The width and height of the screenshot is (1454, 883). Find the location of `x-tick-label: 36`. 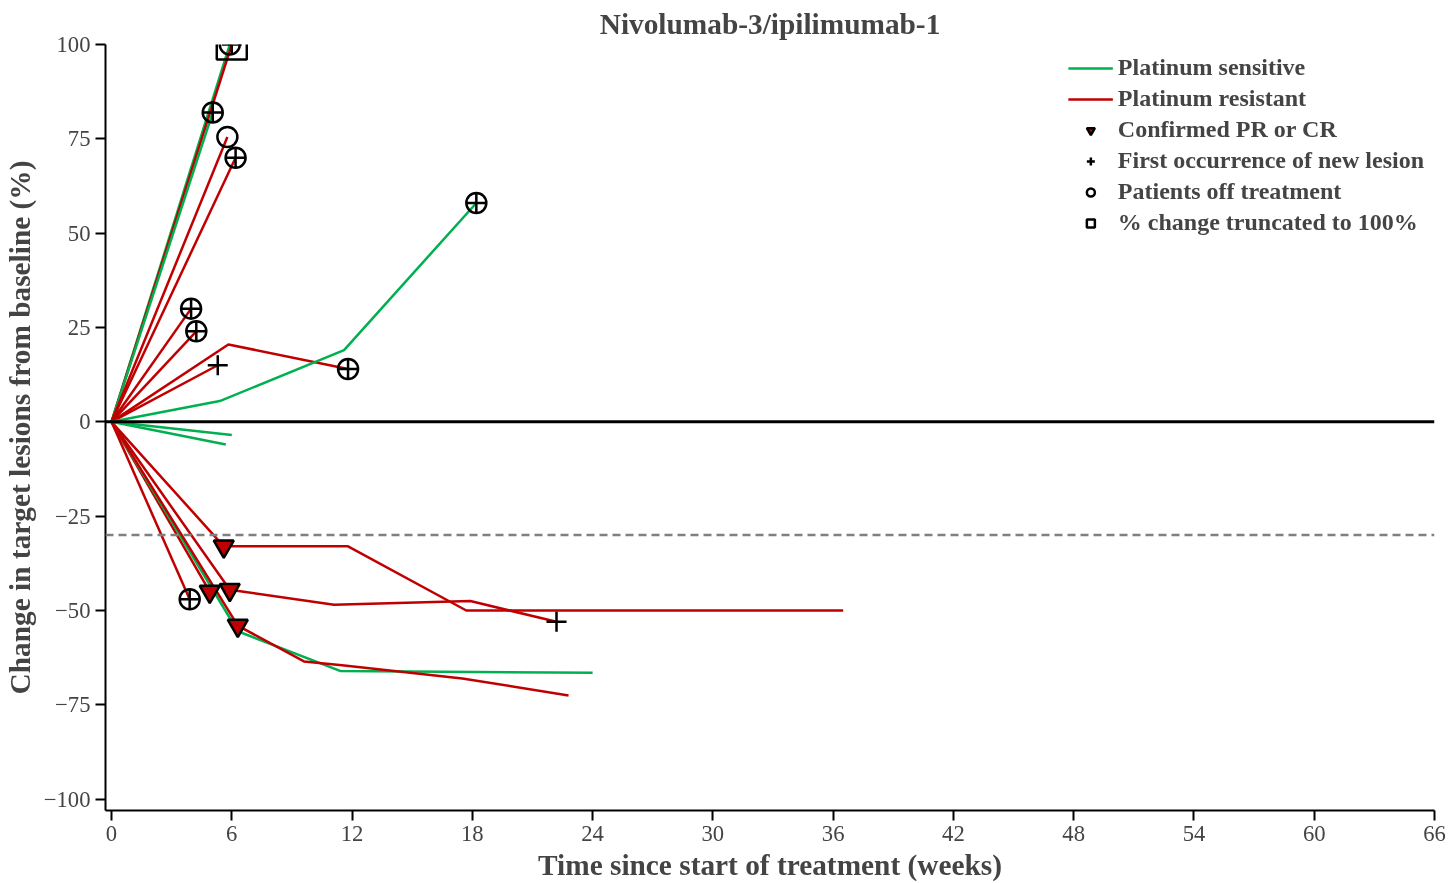

x-tick-label: 36 is located at coordinates (833, 833).